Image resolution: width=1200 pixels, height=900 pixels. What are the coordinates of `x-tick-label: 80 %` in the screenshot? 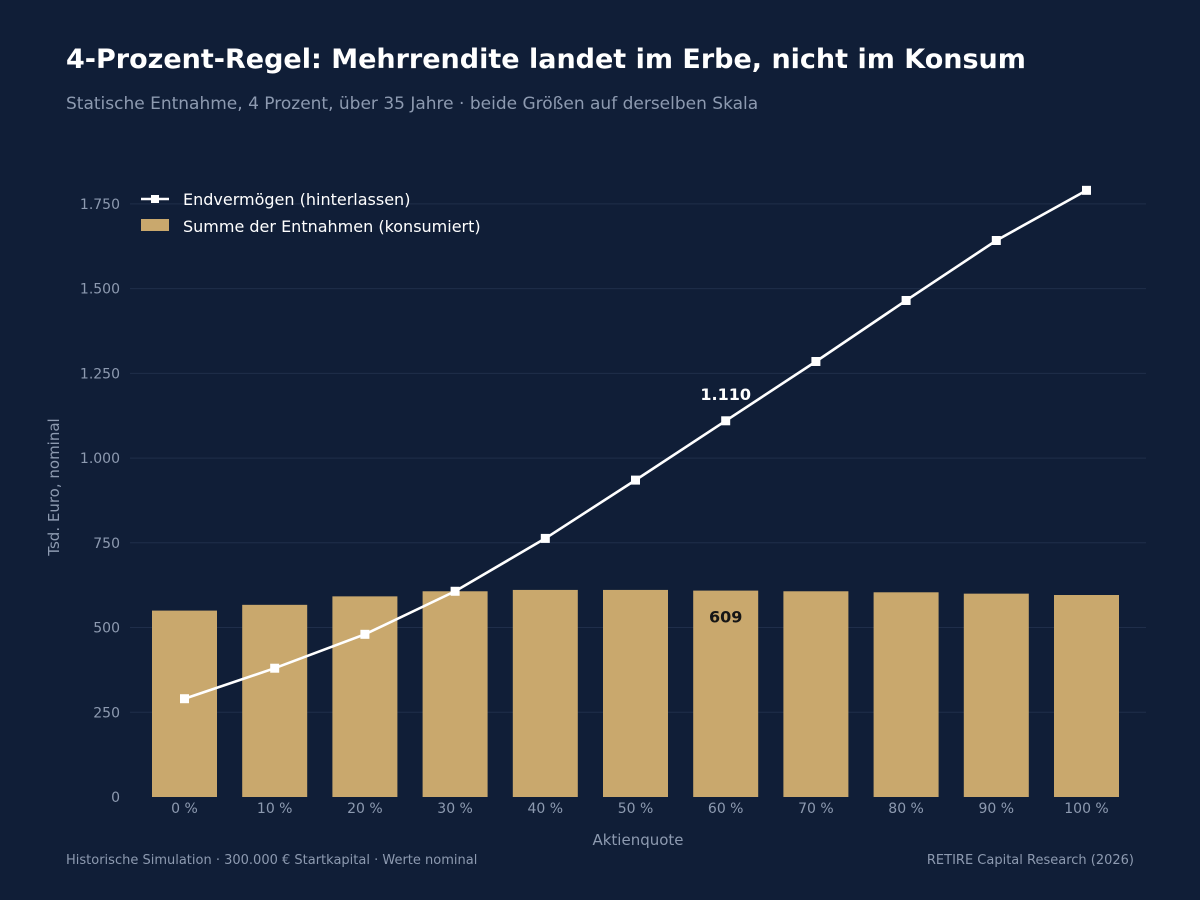 It's located at (906, 809).